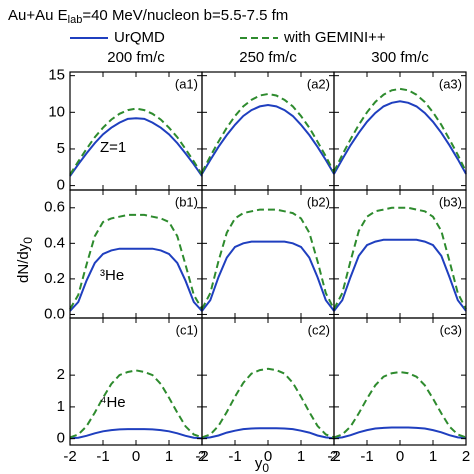 The image size is (474, 474). I want to click on panel-label: (c1), so click(187, 329).